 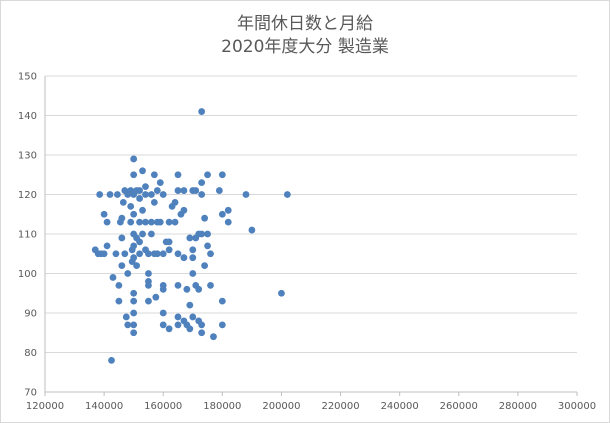 What do you see at coordinates (222, 406) in the screenshot?
I see `x-tick-label: 180000` at bounding box center [222, 406].